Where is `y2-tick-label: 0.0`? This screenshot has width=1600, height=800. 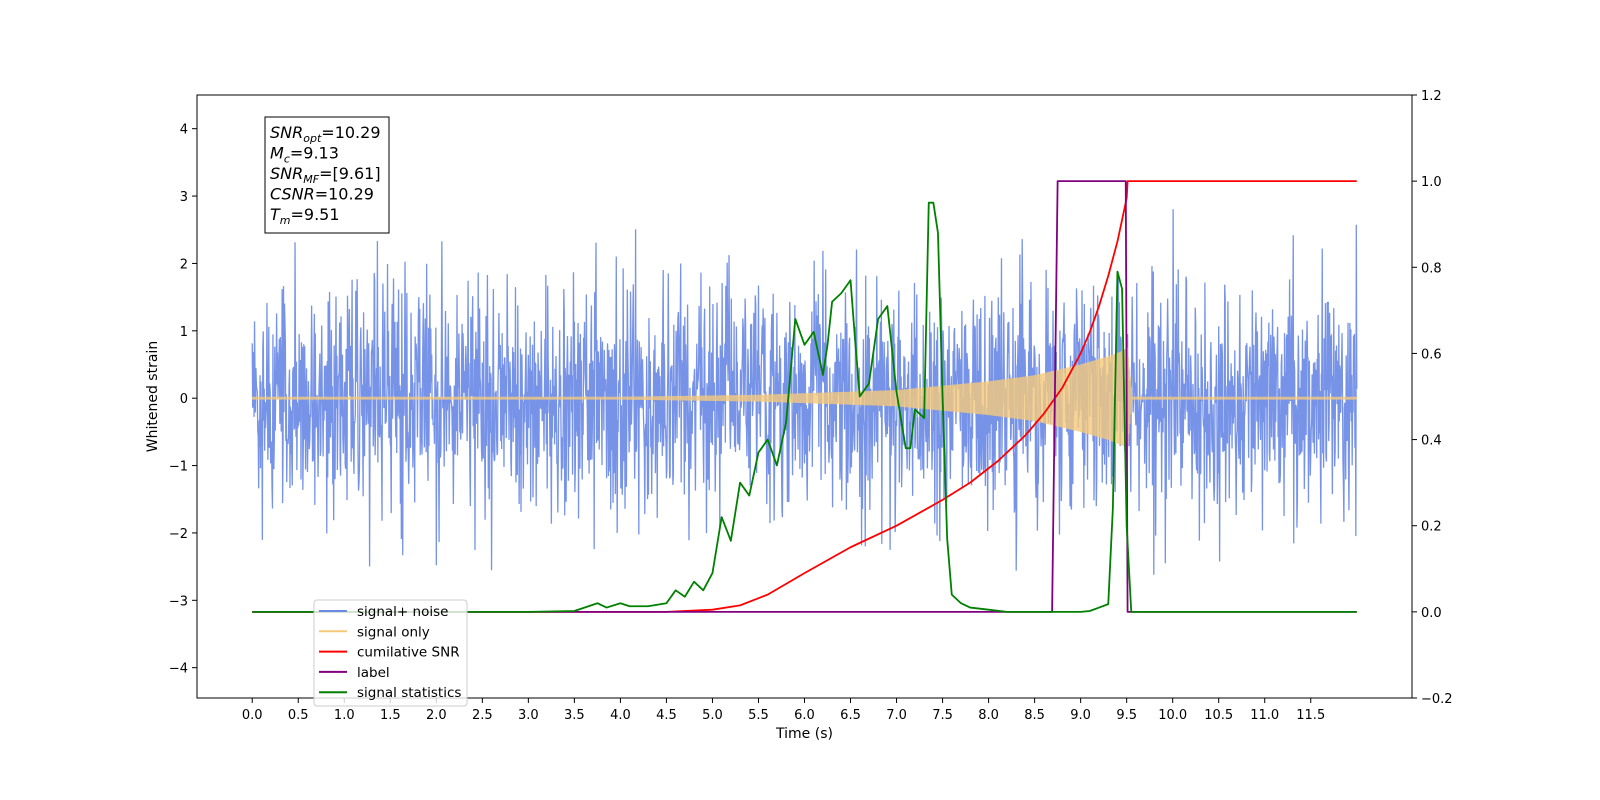
y2-tick-label: 0.0 is located at coordinates (1431, 613).